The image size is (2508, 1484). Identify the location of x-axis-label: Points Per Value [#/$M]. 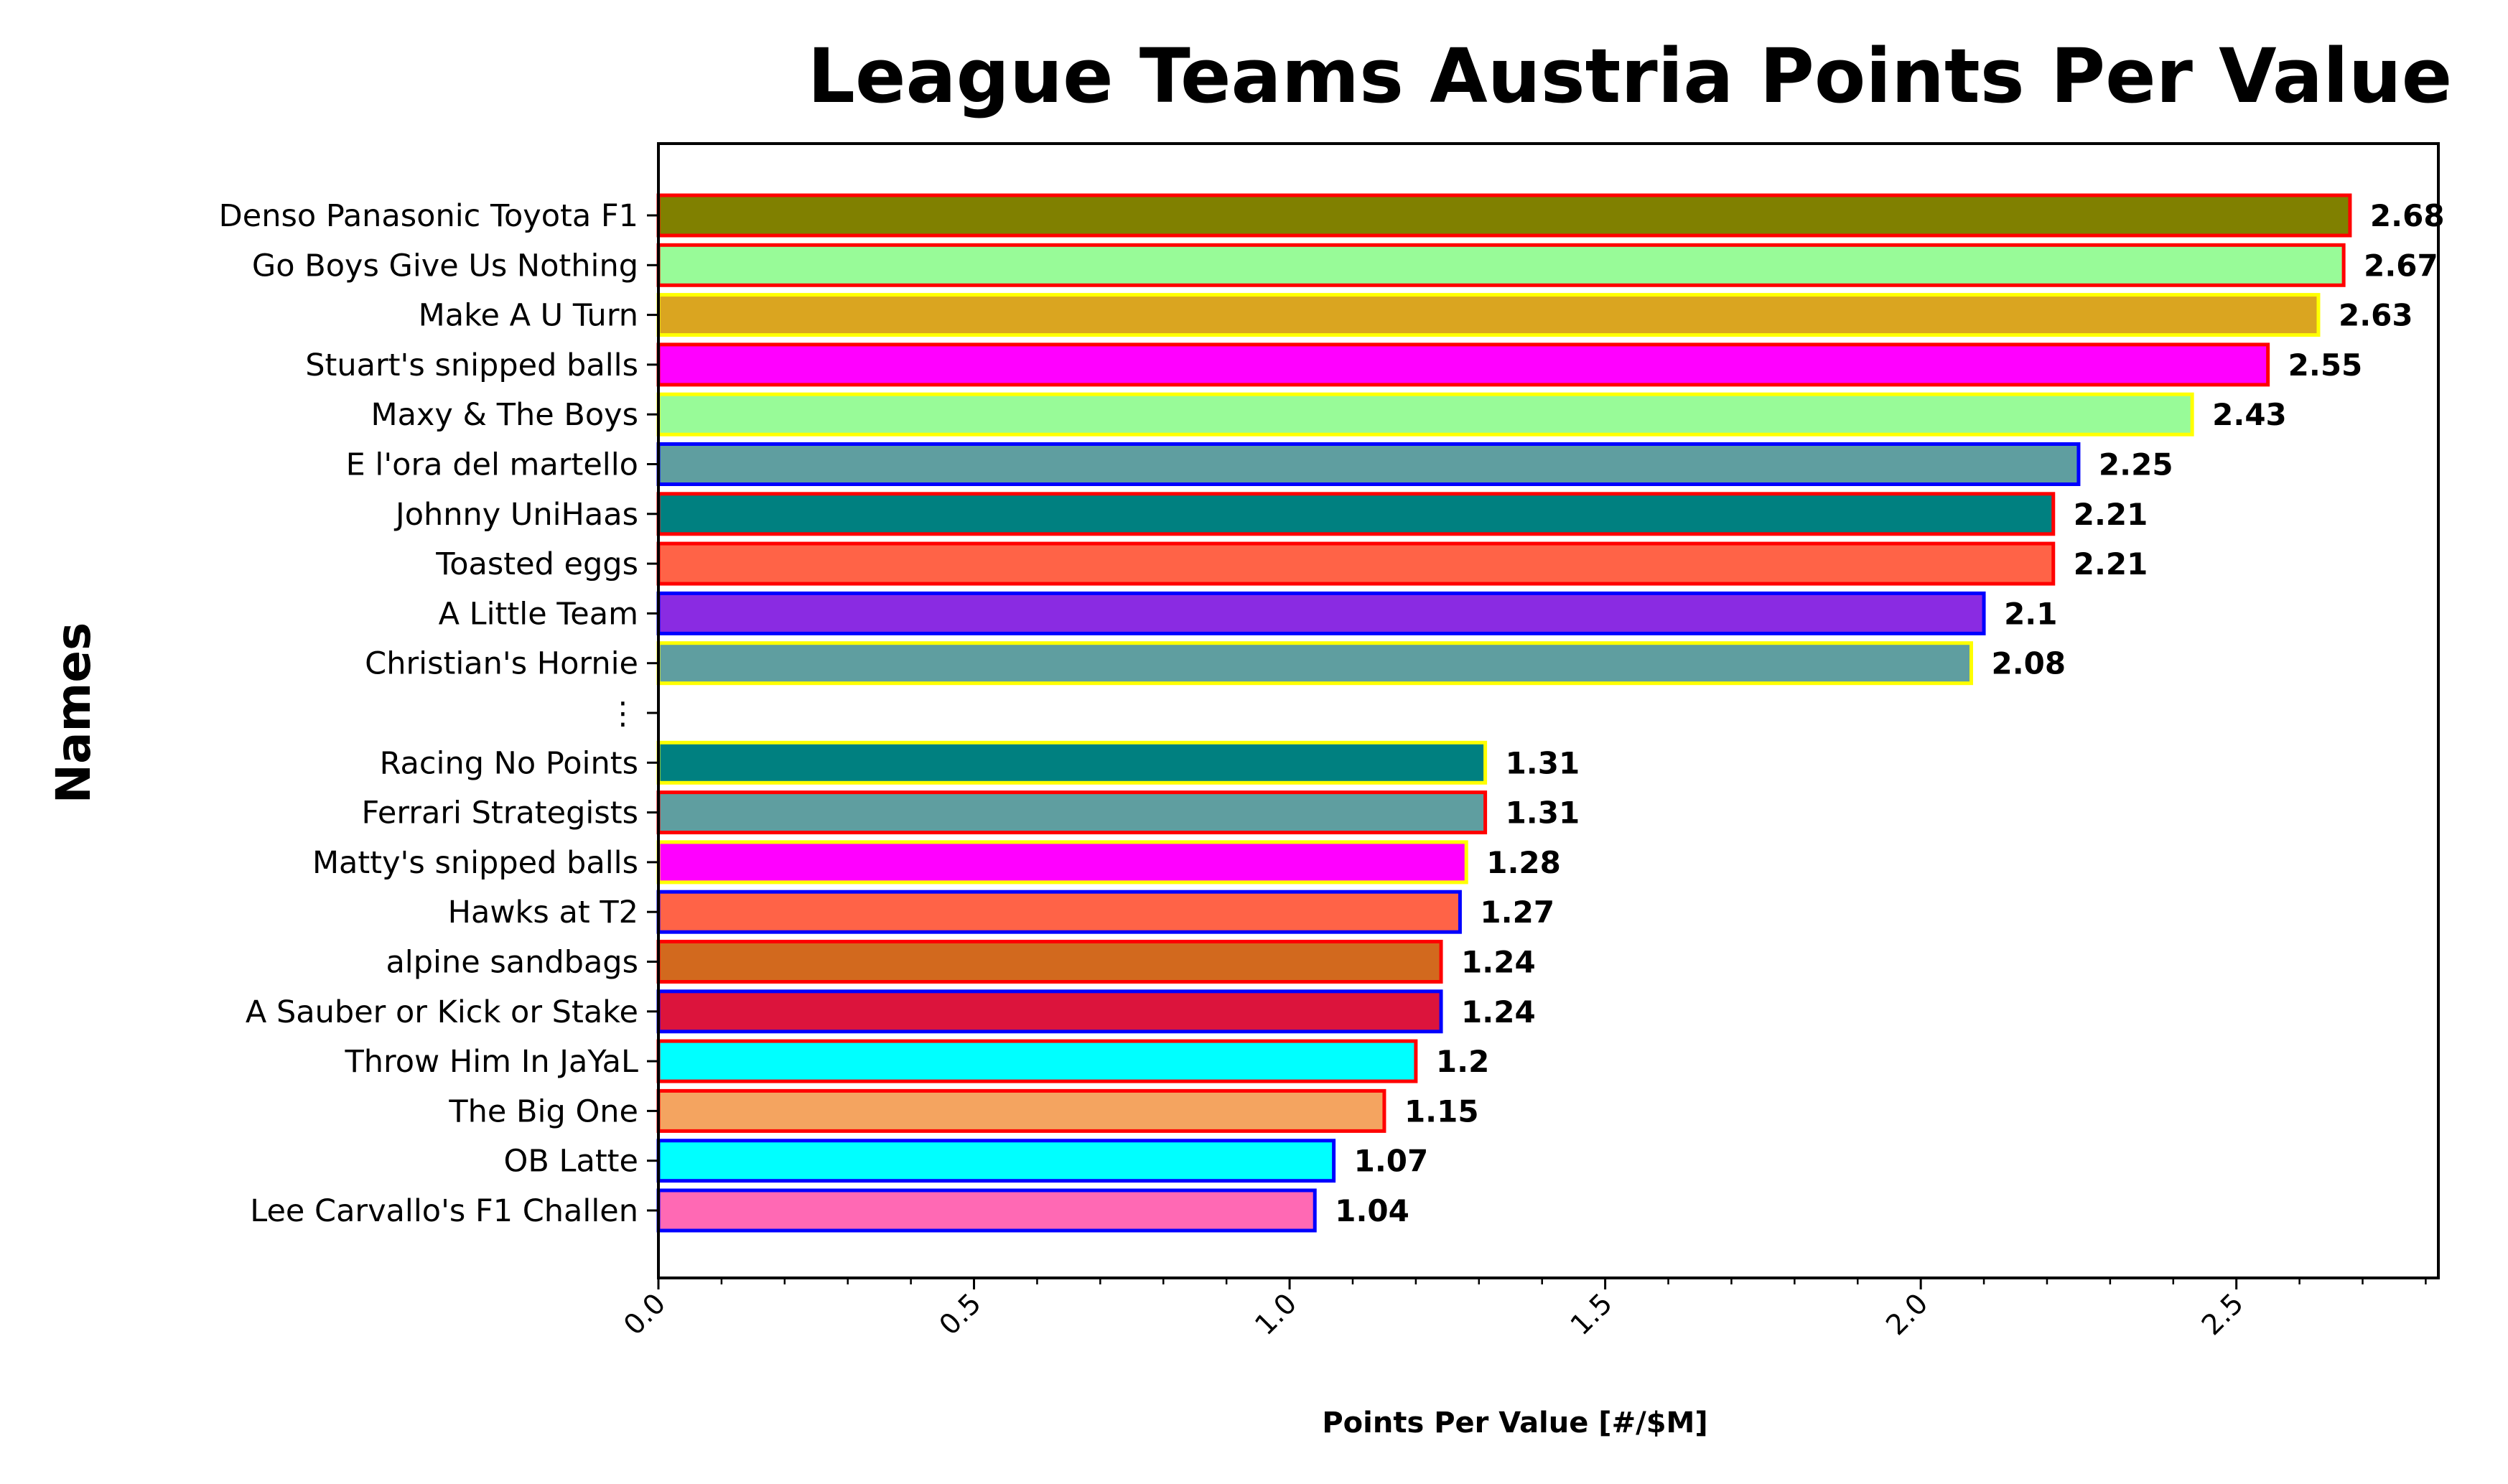
(1514, 1422).